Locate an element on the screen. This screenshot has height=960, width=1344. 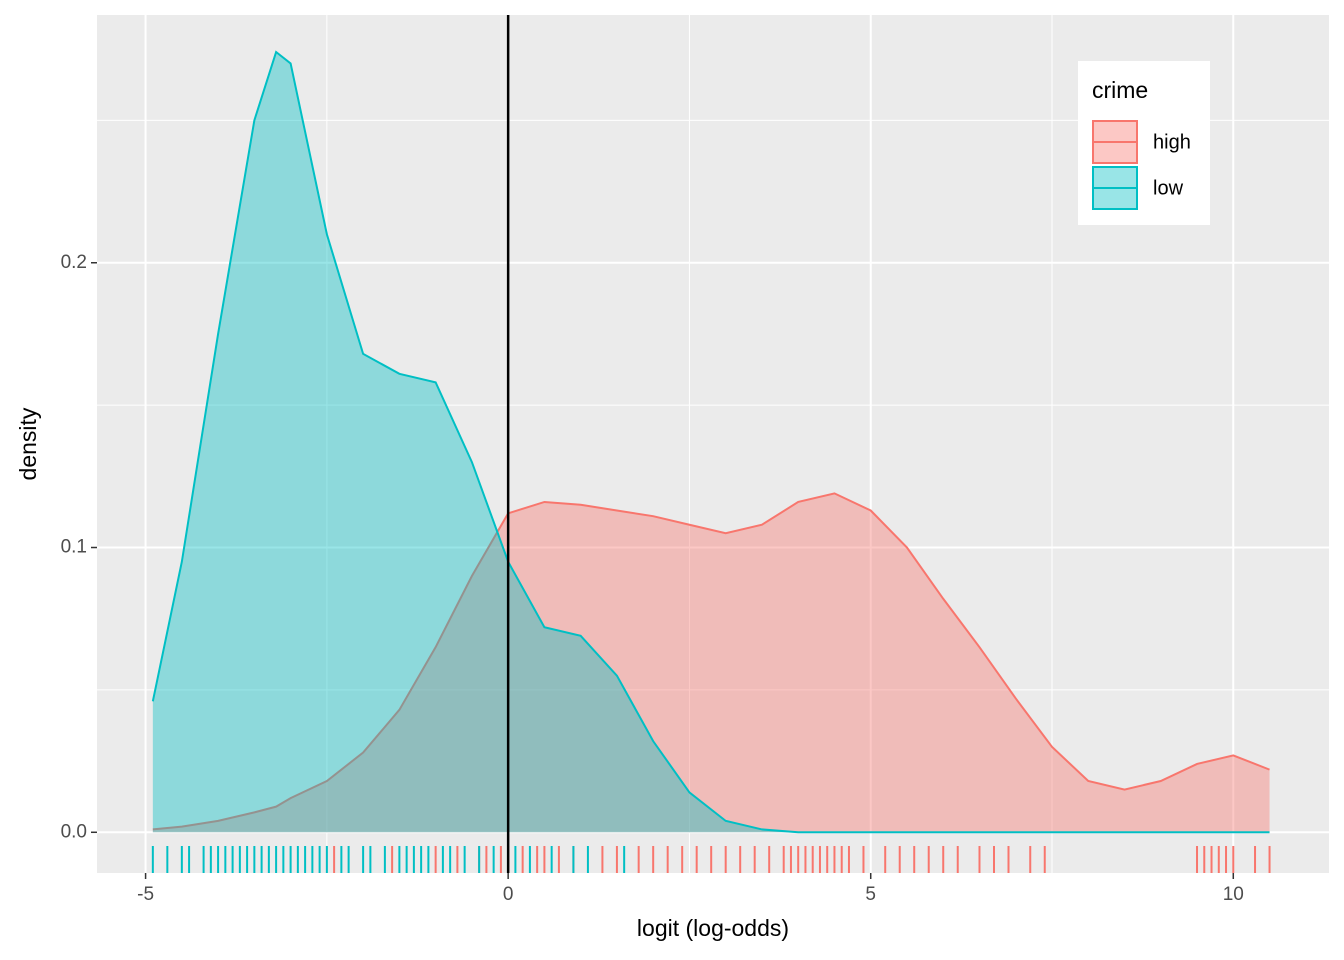
legend-title: crime is located at coordinates (1120, 90).